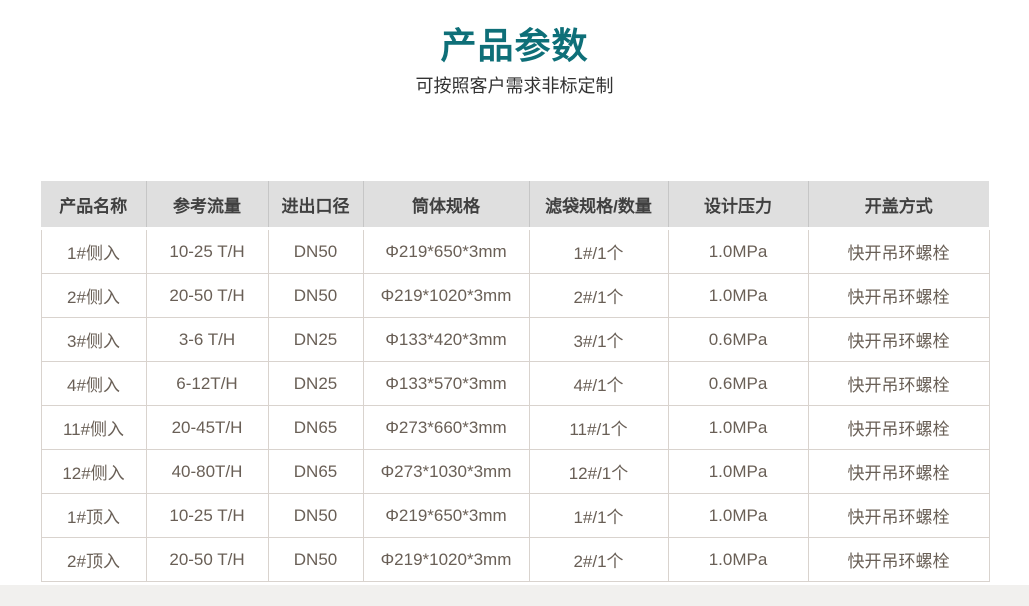 The height and width of the screenshot is (606, 1029). I want to click on section-subtitle: 可按照客户需求非标定制, so click(514, 85).